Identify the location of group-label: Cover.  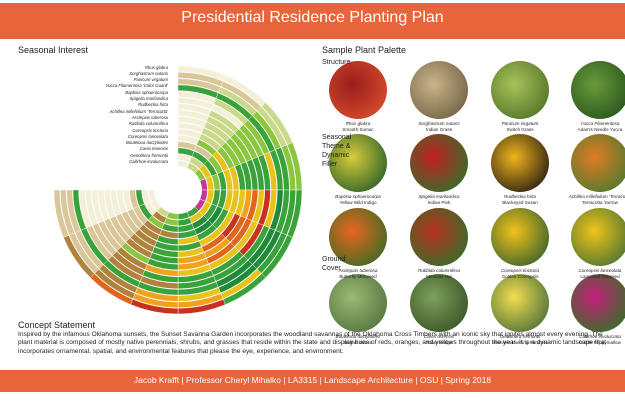
(331, 268).